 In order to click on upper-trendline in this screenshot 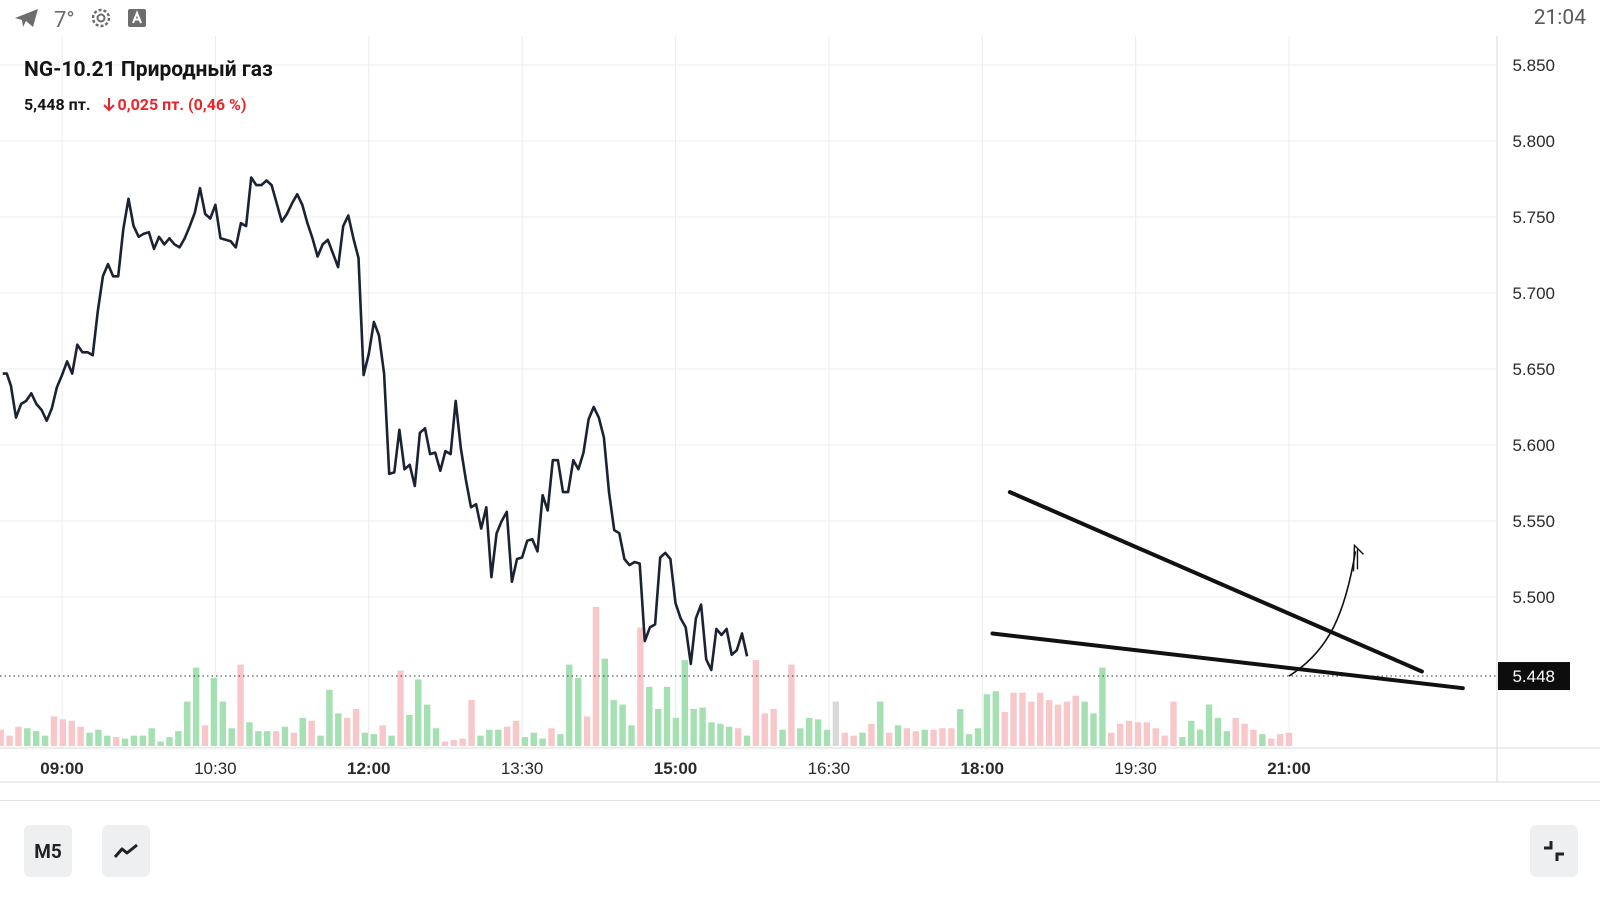, I will do `click(1215, 582)`.